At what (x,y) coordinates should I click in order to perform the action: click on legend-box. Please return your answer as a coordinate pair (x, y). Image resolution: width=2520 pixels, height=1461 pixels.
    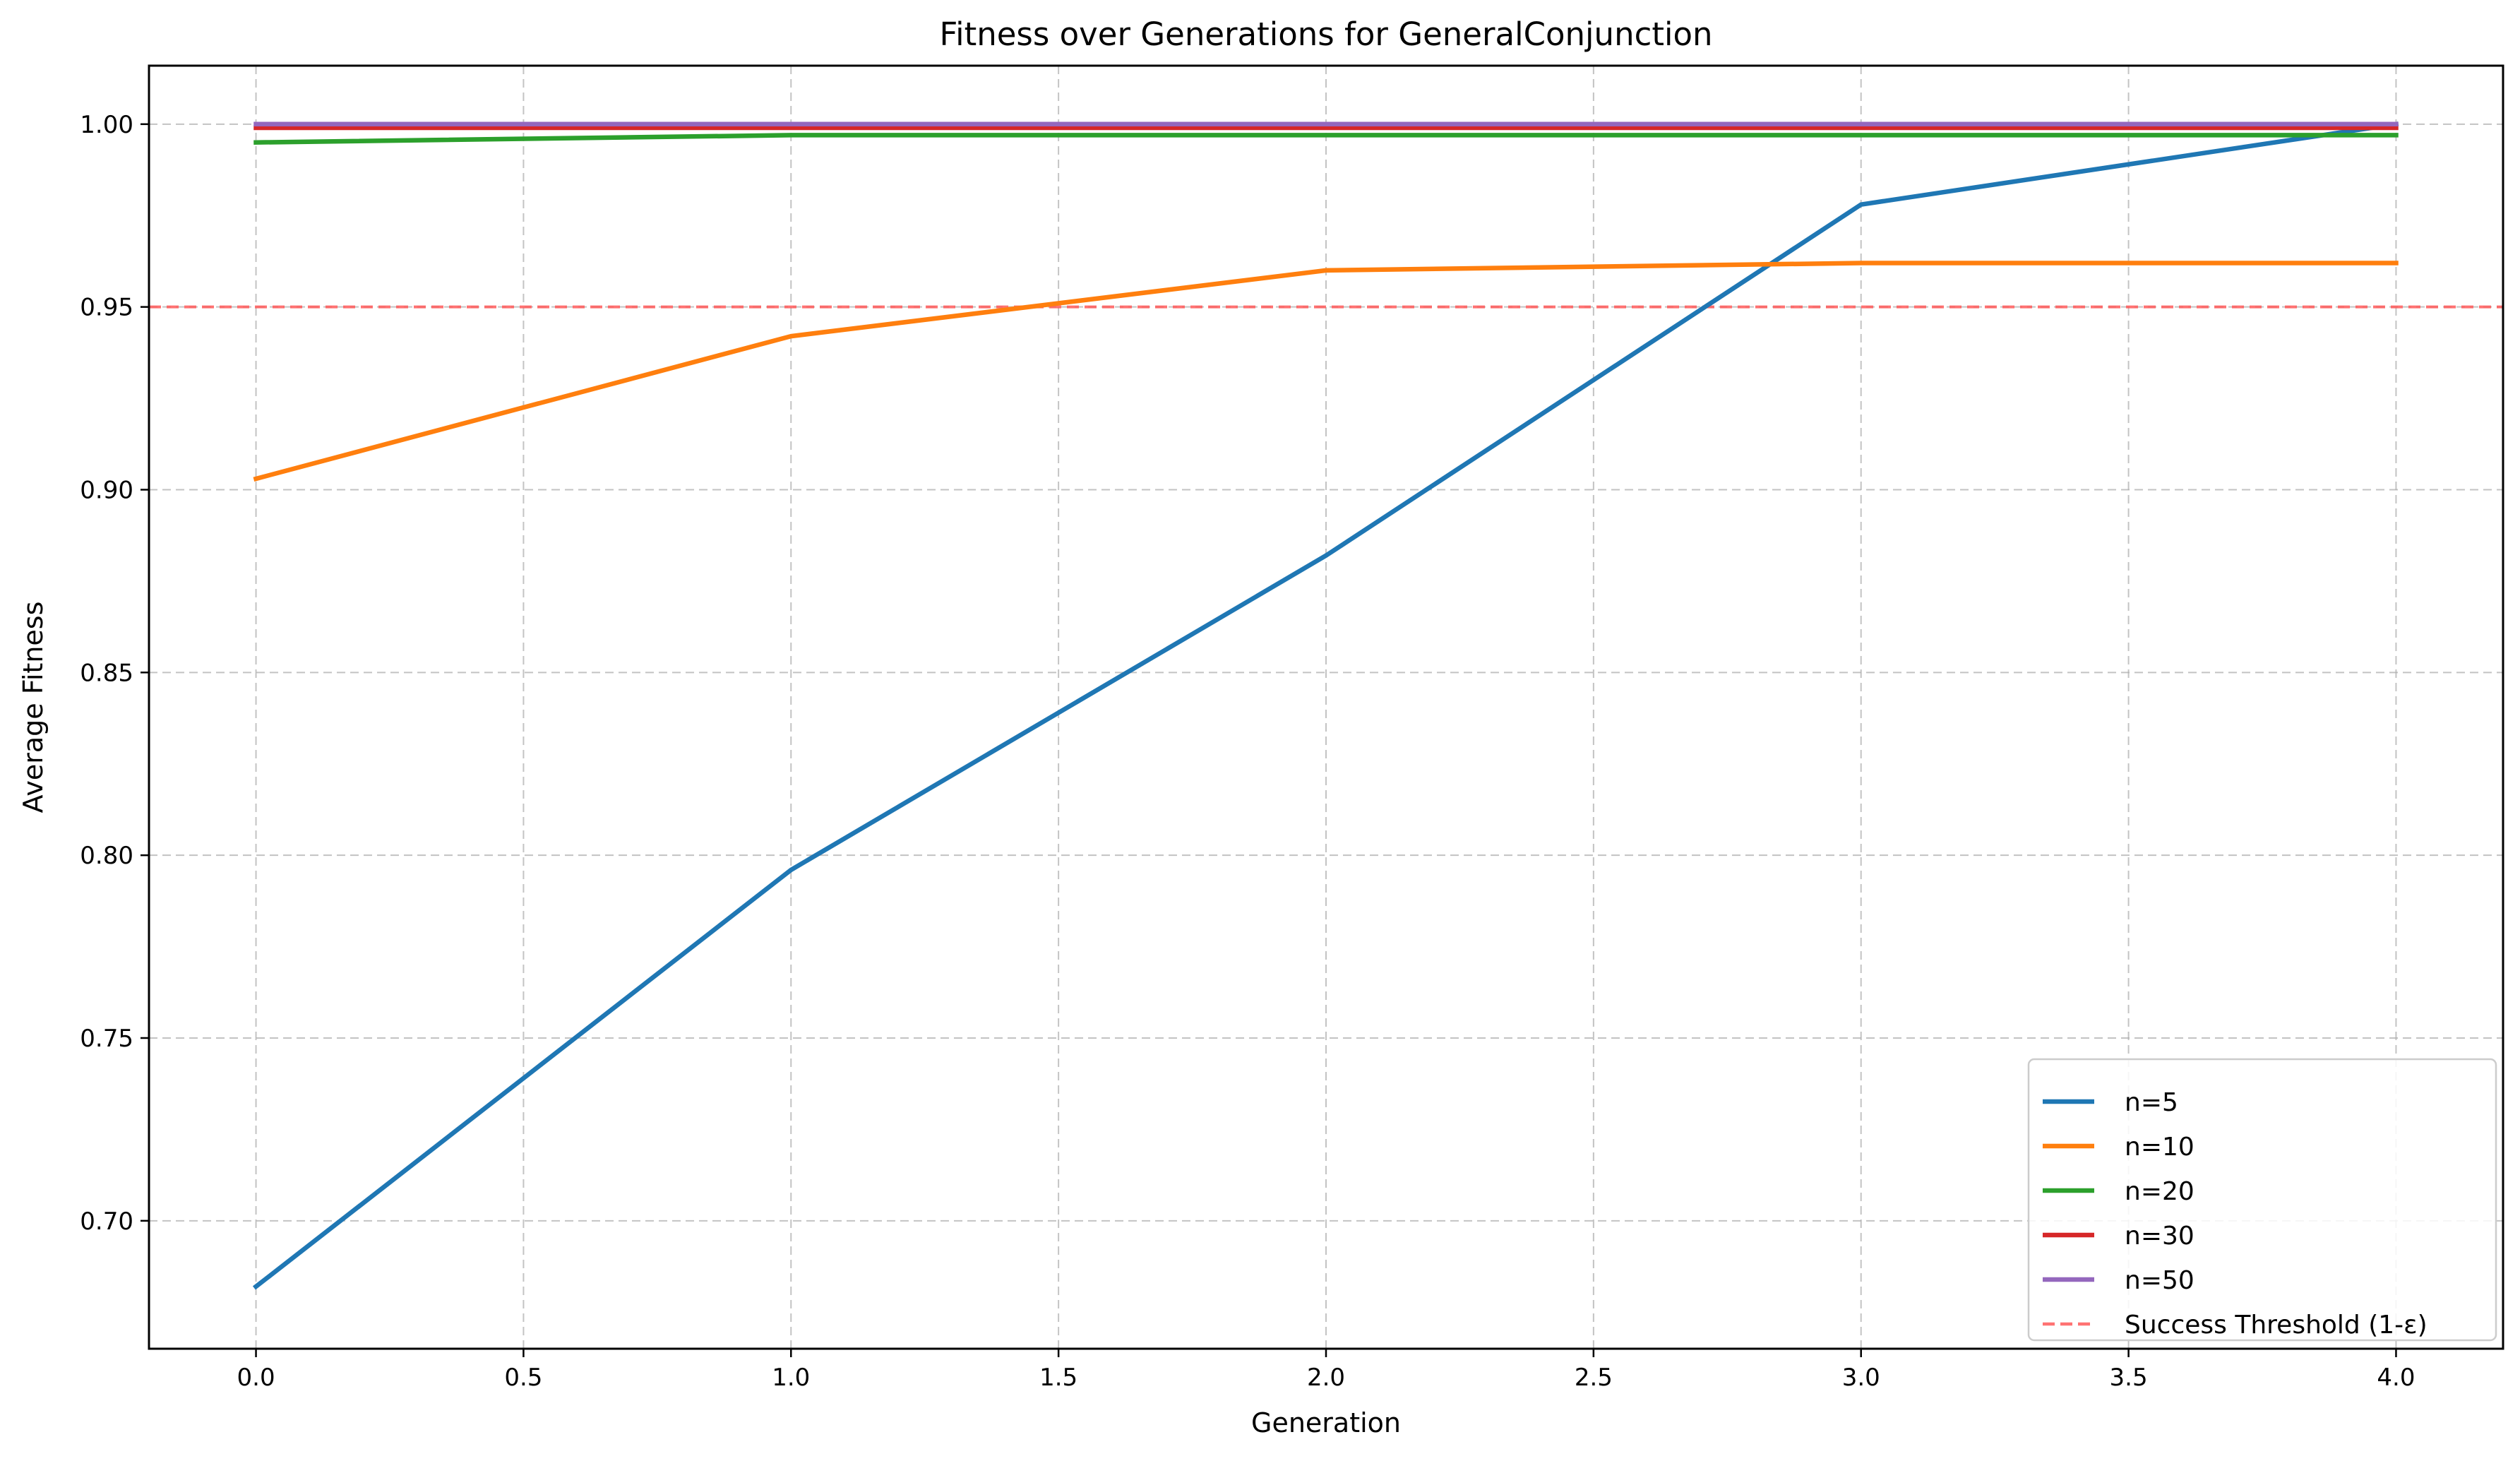
    Looking at the image, I should click on (2262, 1200).